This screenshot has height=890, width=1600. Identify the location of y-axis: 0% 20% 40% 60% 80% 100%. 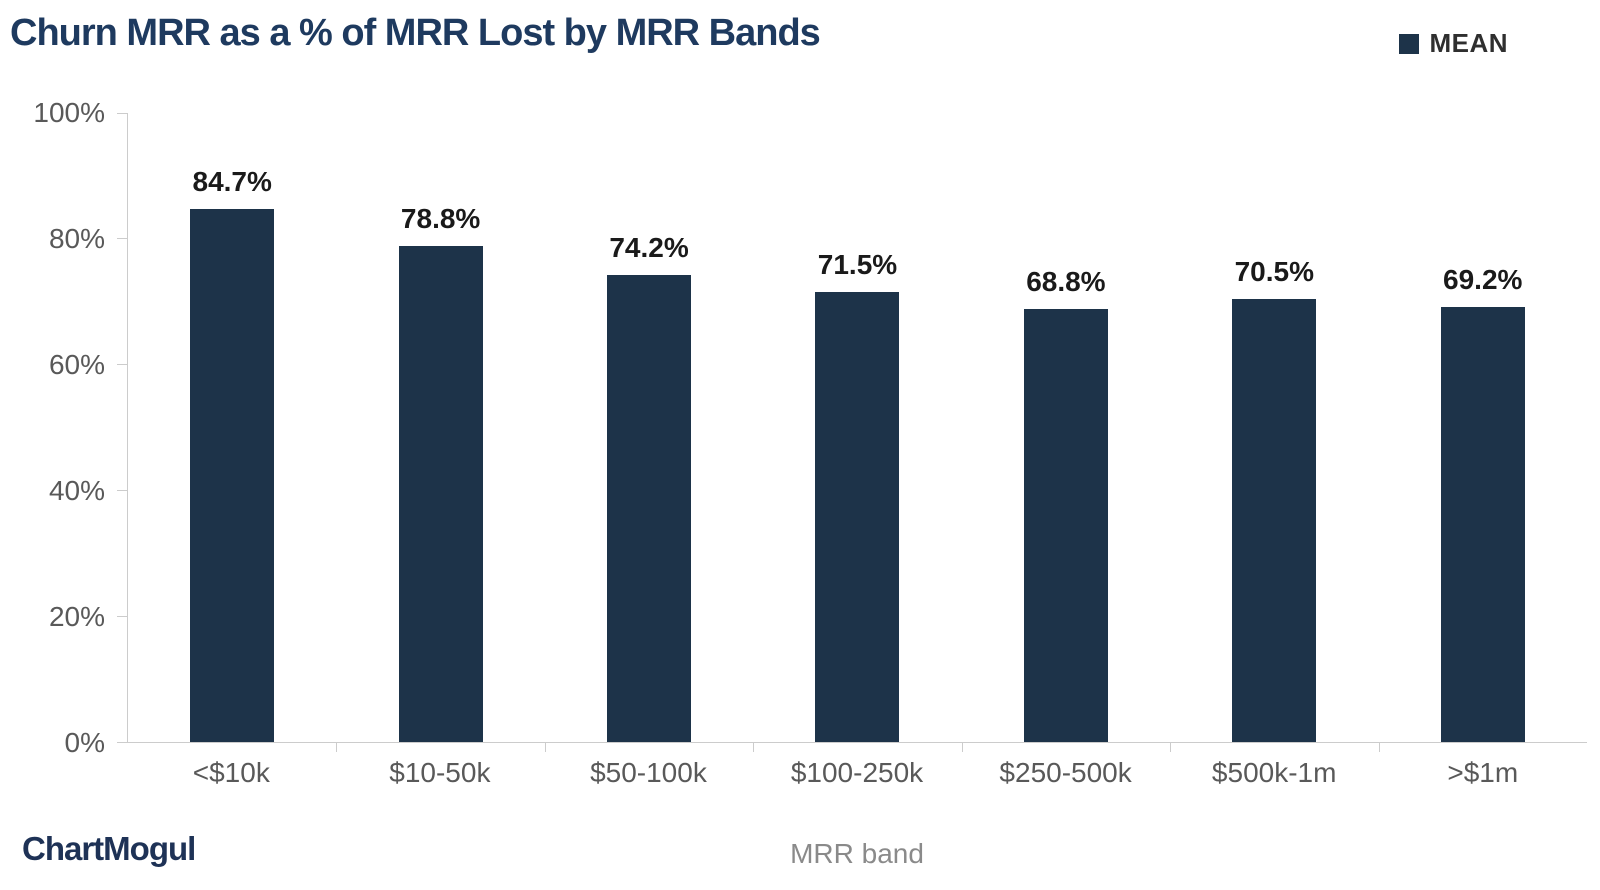
(52, 428).